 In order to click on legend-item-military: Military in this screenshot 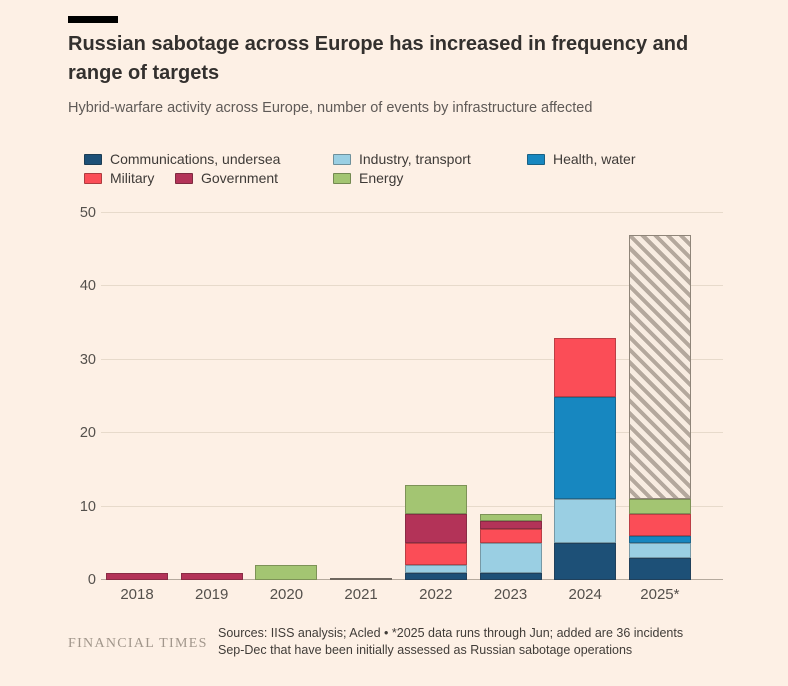, I will do `click(119, 178)`.